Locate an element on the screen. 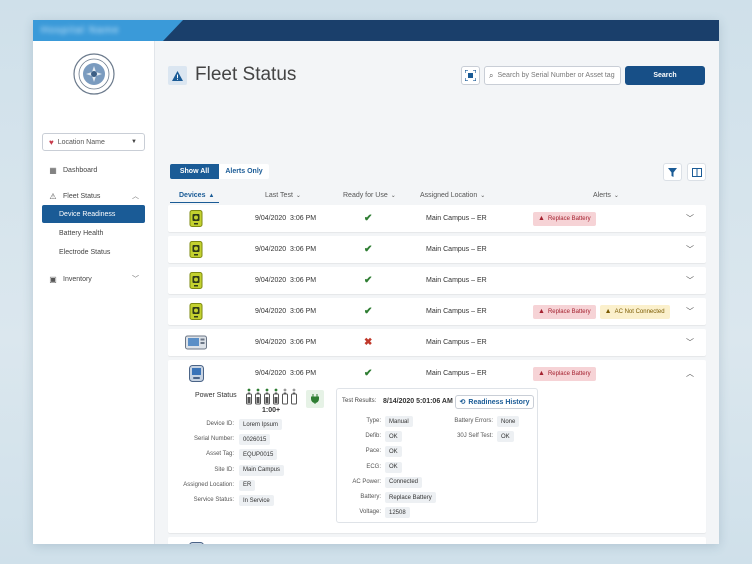 This screenshot has height=564, width=752. test-results-date: 8/14/2020 5:01:06 AM is located at coordinates (418, 401).